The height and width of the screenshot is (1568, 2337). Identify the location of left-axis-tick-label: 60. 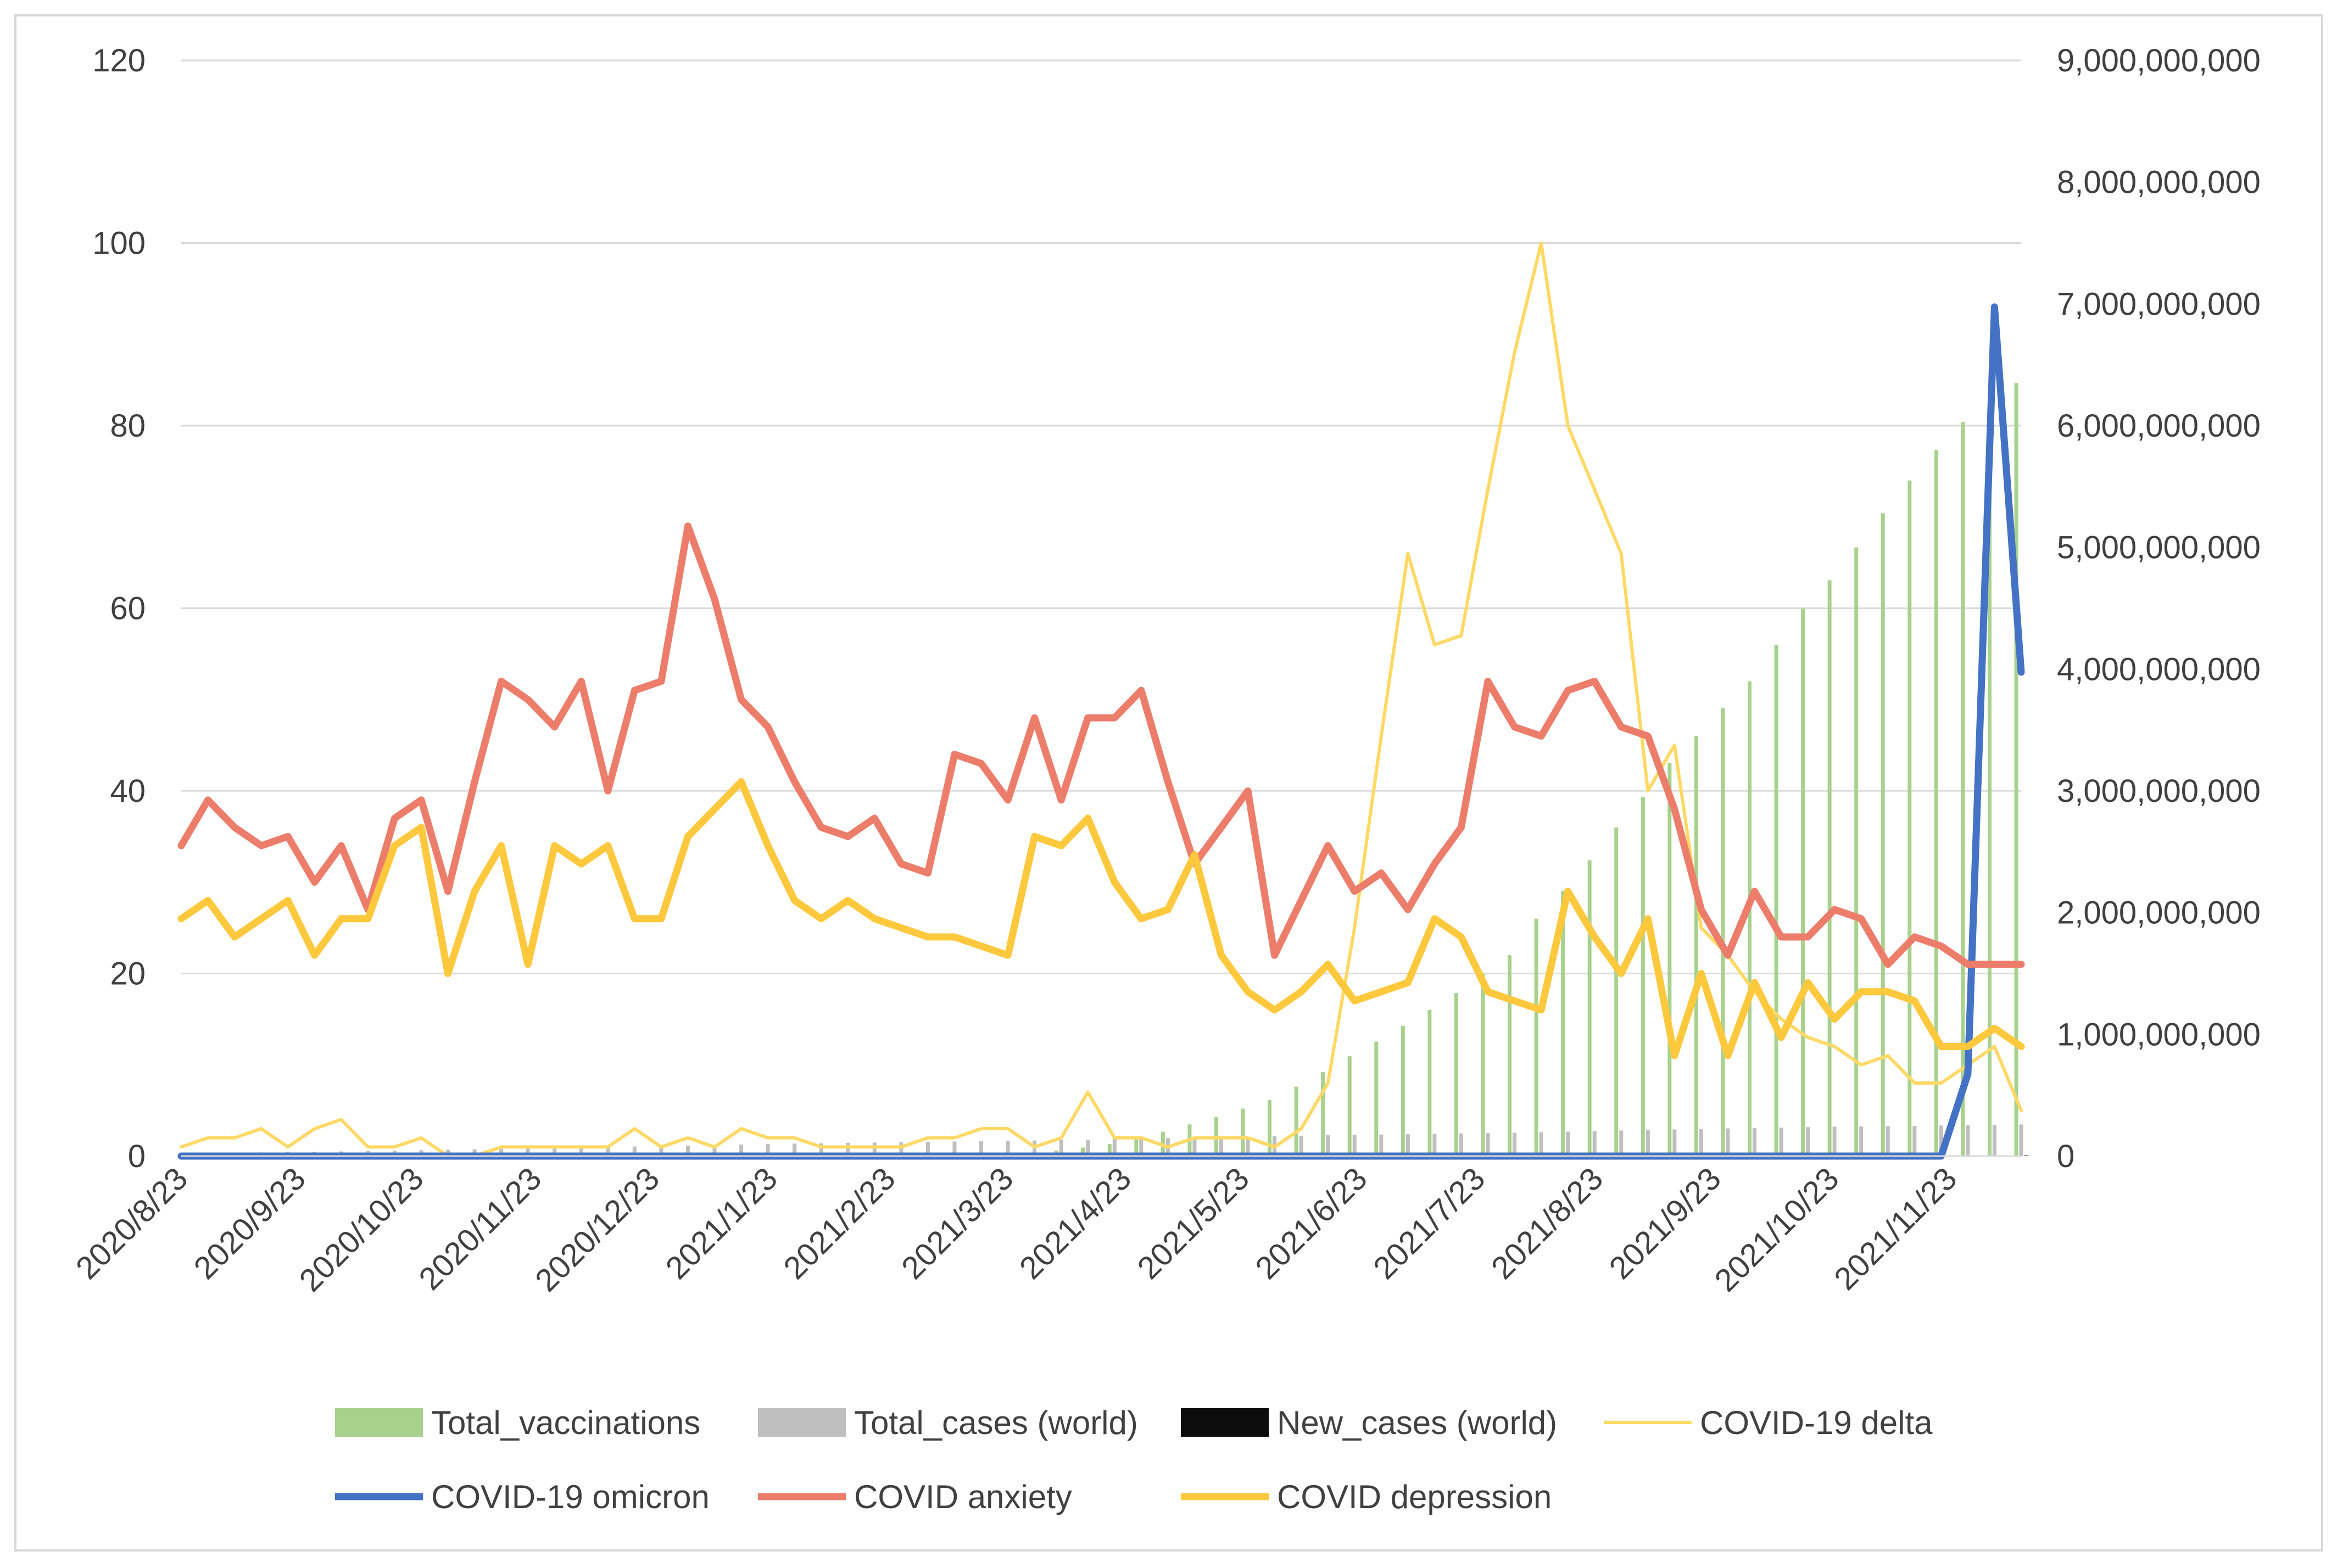
(128, 609).